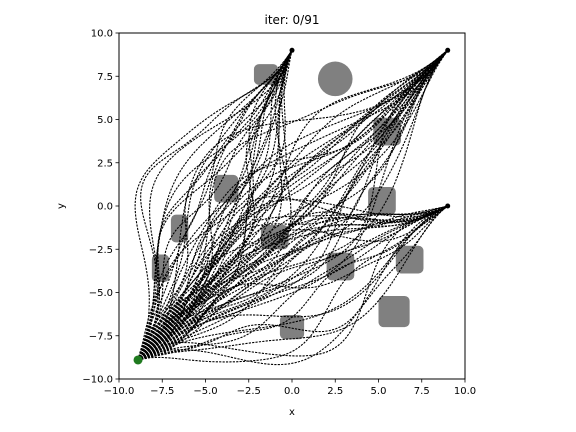 The width and height of the screenshot is (576, 432). I want to click on y-axis-label: y, so click(61, 206).